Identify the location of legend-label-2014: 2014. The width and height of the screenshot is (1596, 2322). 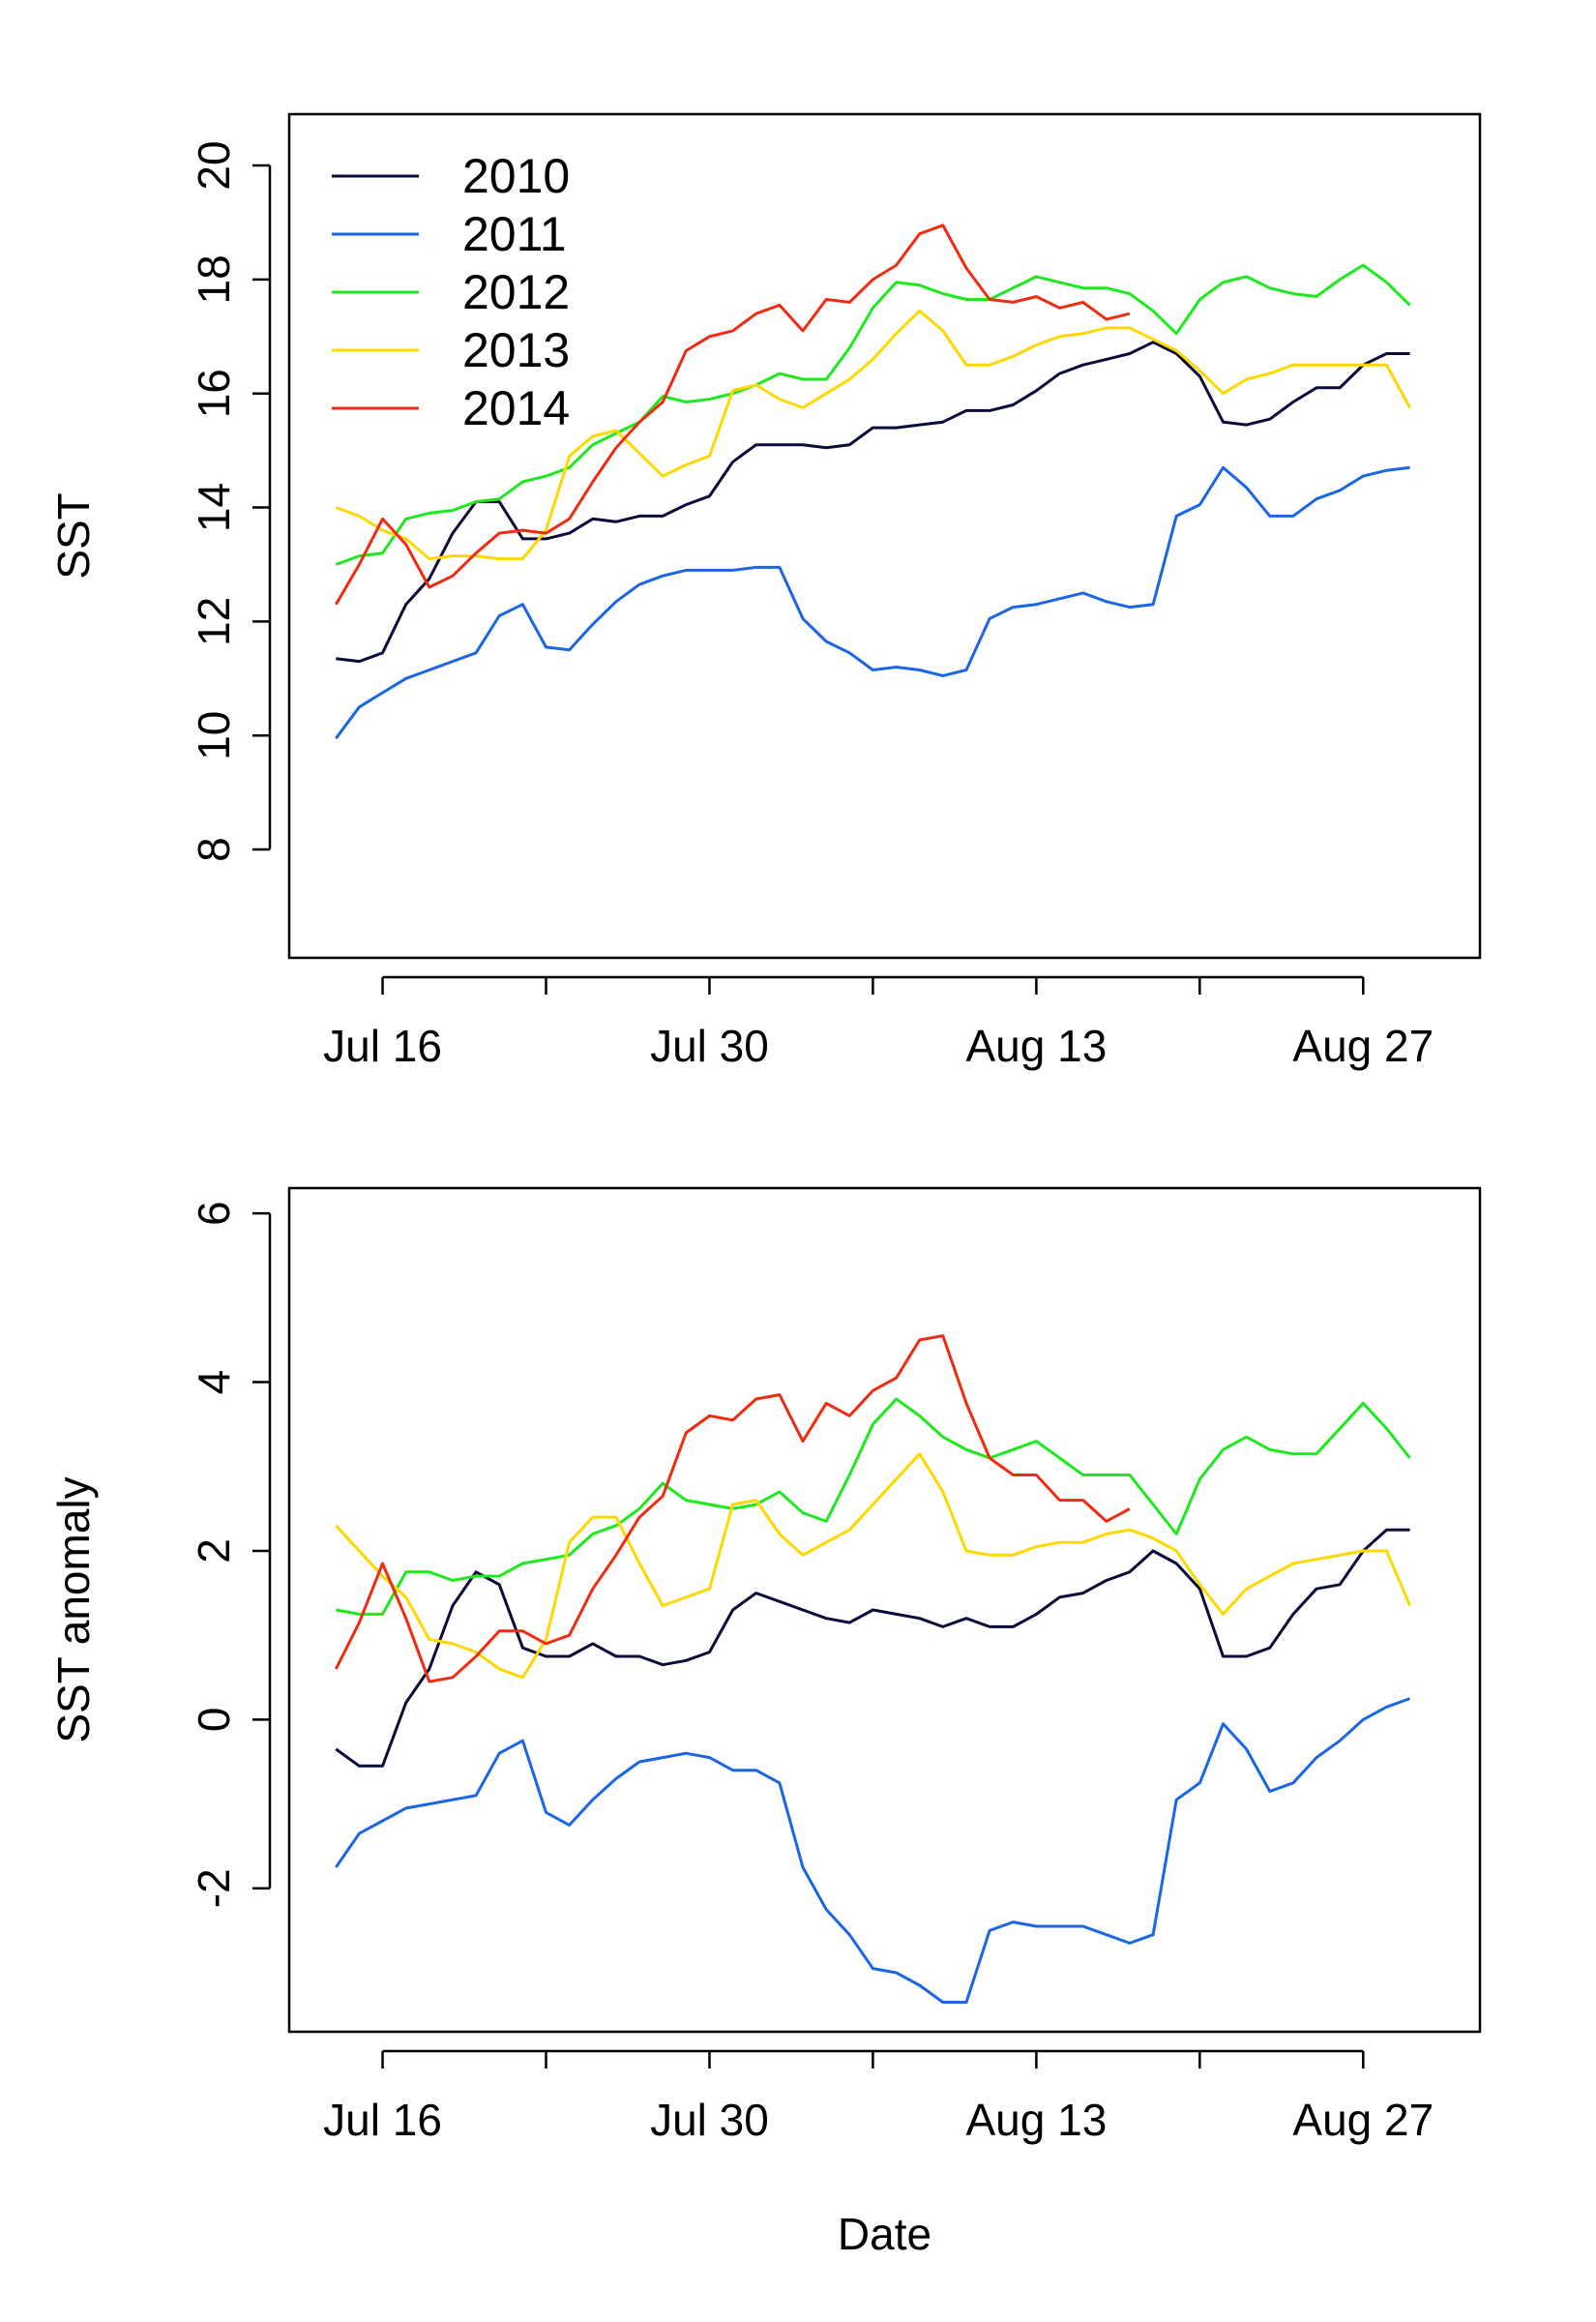
(516, 408).